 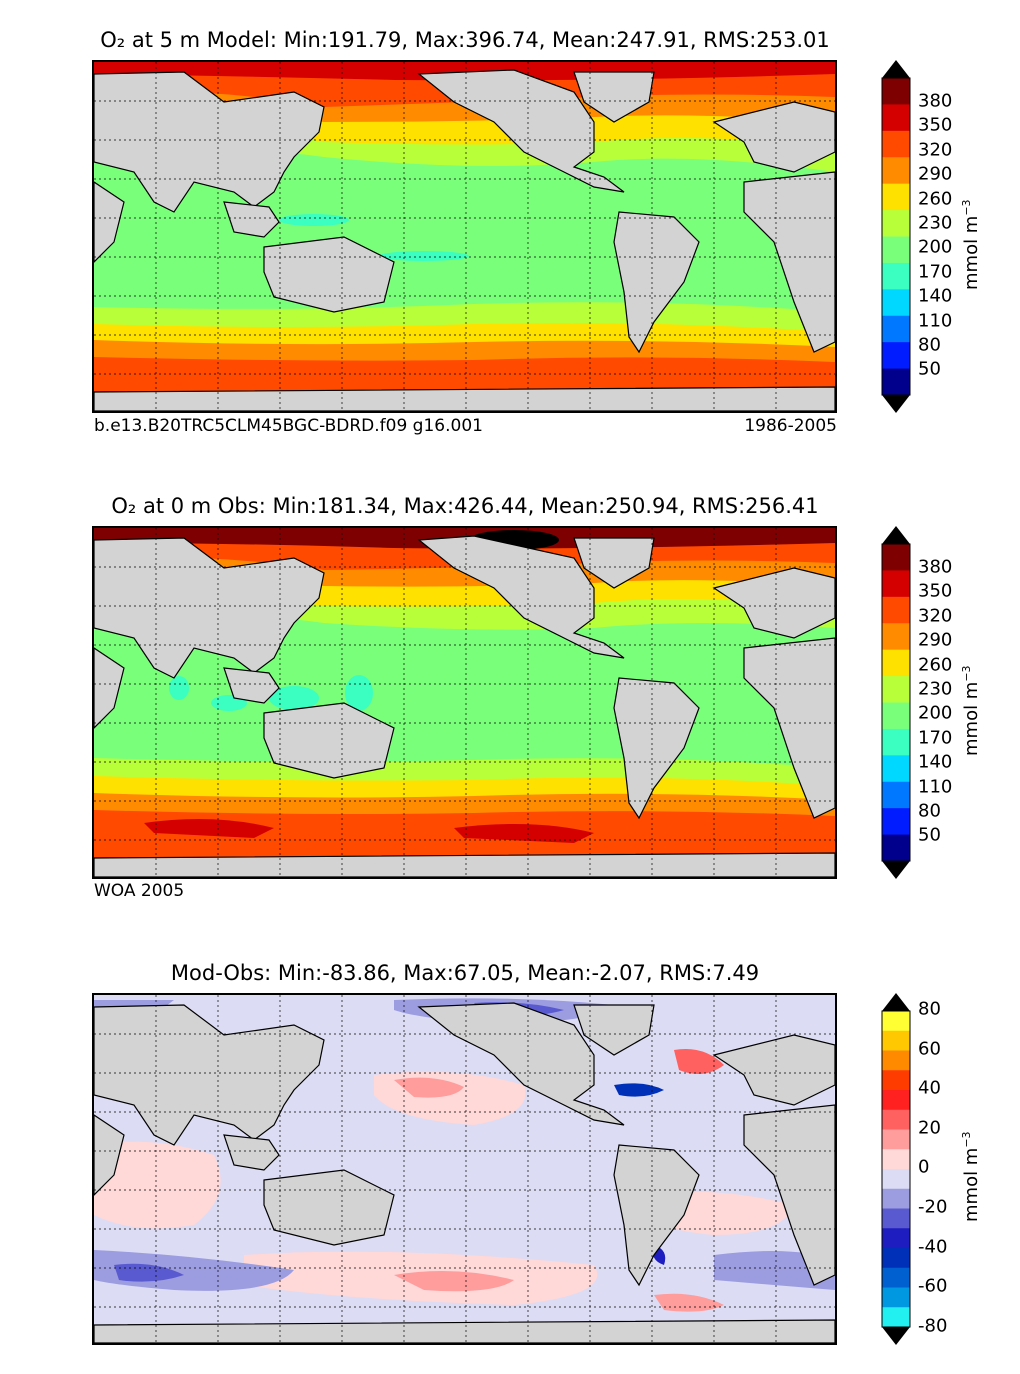 I want to click on footer-left: WOA 2005, so click(x=139, y=891).